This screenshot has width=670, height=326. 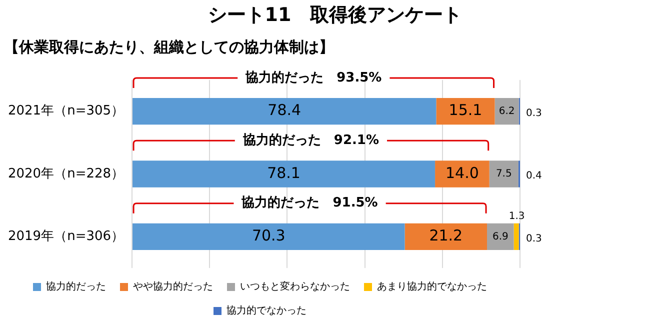 I want to click on y-tick-label: 2019年（n=306）, so click(x=66, y=236).